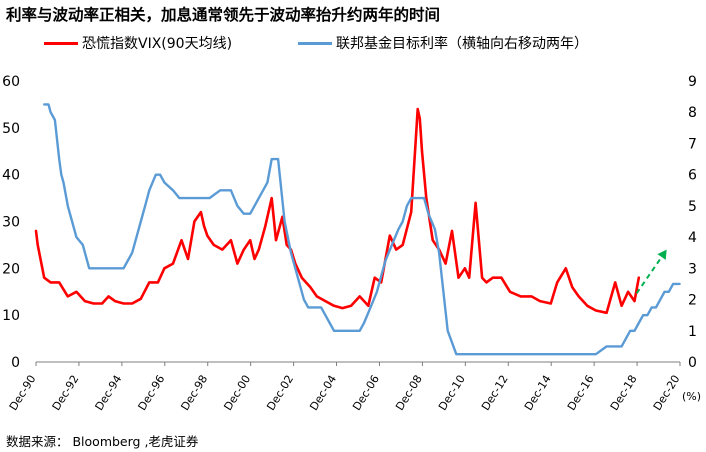  Describe the element at coordinates (23, 393) in the screenshot. I see `x-tick-label: Dec-90` at that location.